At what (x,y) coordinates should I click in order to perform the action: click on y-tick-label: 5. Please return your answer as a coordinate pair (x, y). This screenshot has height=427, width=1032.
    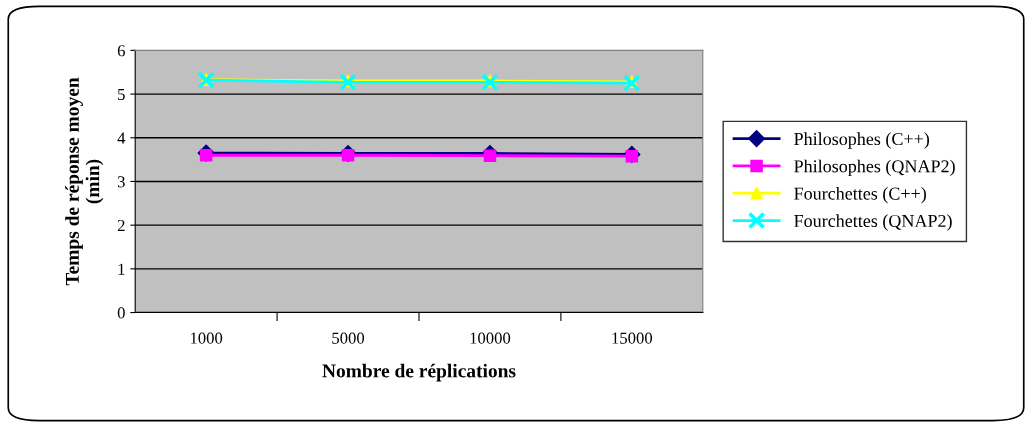
    Looking at the image, I should click on (121, 94).